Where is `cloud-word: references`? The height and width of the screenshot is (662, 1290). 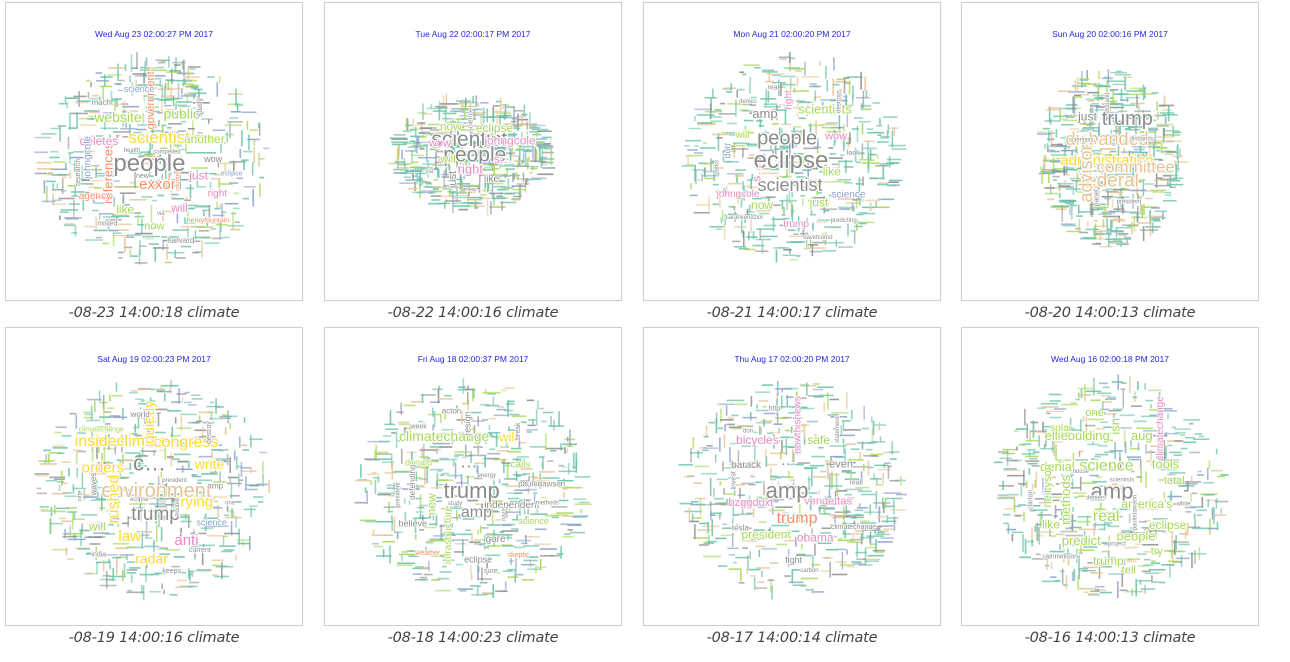
cloud-word: references is located at coordinates (107, 173).